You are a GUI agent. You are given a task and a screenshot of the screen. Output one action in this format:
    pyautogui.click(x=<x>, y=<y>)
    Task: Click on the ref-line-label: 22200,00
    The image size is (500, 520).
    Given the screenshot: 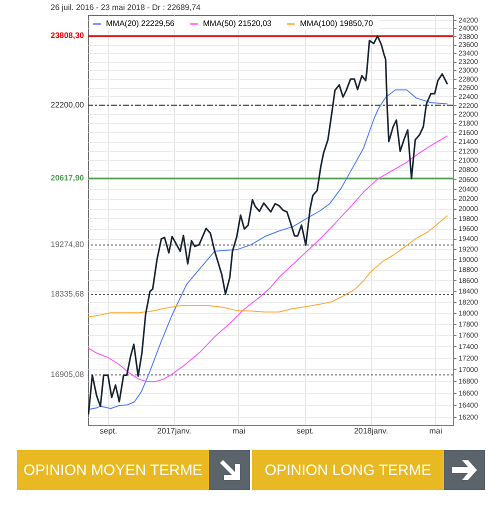 What is the action you would take?
    pyautogui.click(x=67, y=105)
    